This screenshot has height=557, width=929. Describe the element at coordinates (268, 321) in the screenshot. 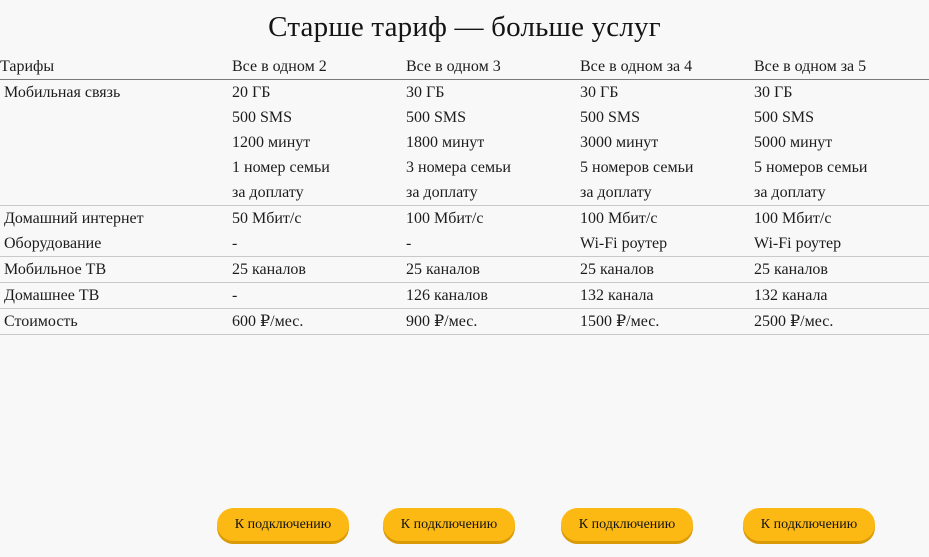

I see `cell-line: 600 ₽/мес.` at that location.